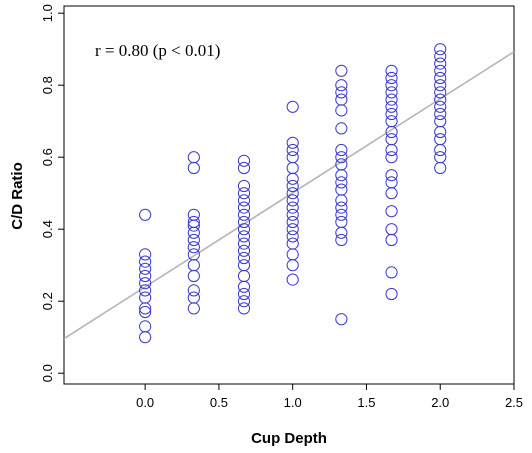 The height and width of the screenshot is (453, 532). Describe the element at coordinates (145, 402) in the screenshot. I see `x-tick-label: 0.0` at that location.